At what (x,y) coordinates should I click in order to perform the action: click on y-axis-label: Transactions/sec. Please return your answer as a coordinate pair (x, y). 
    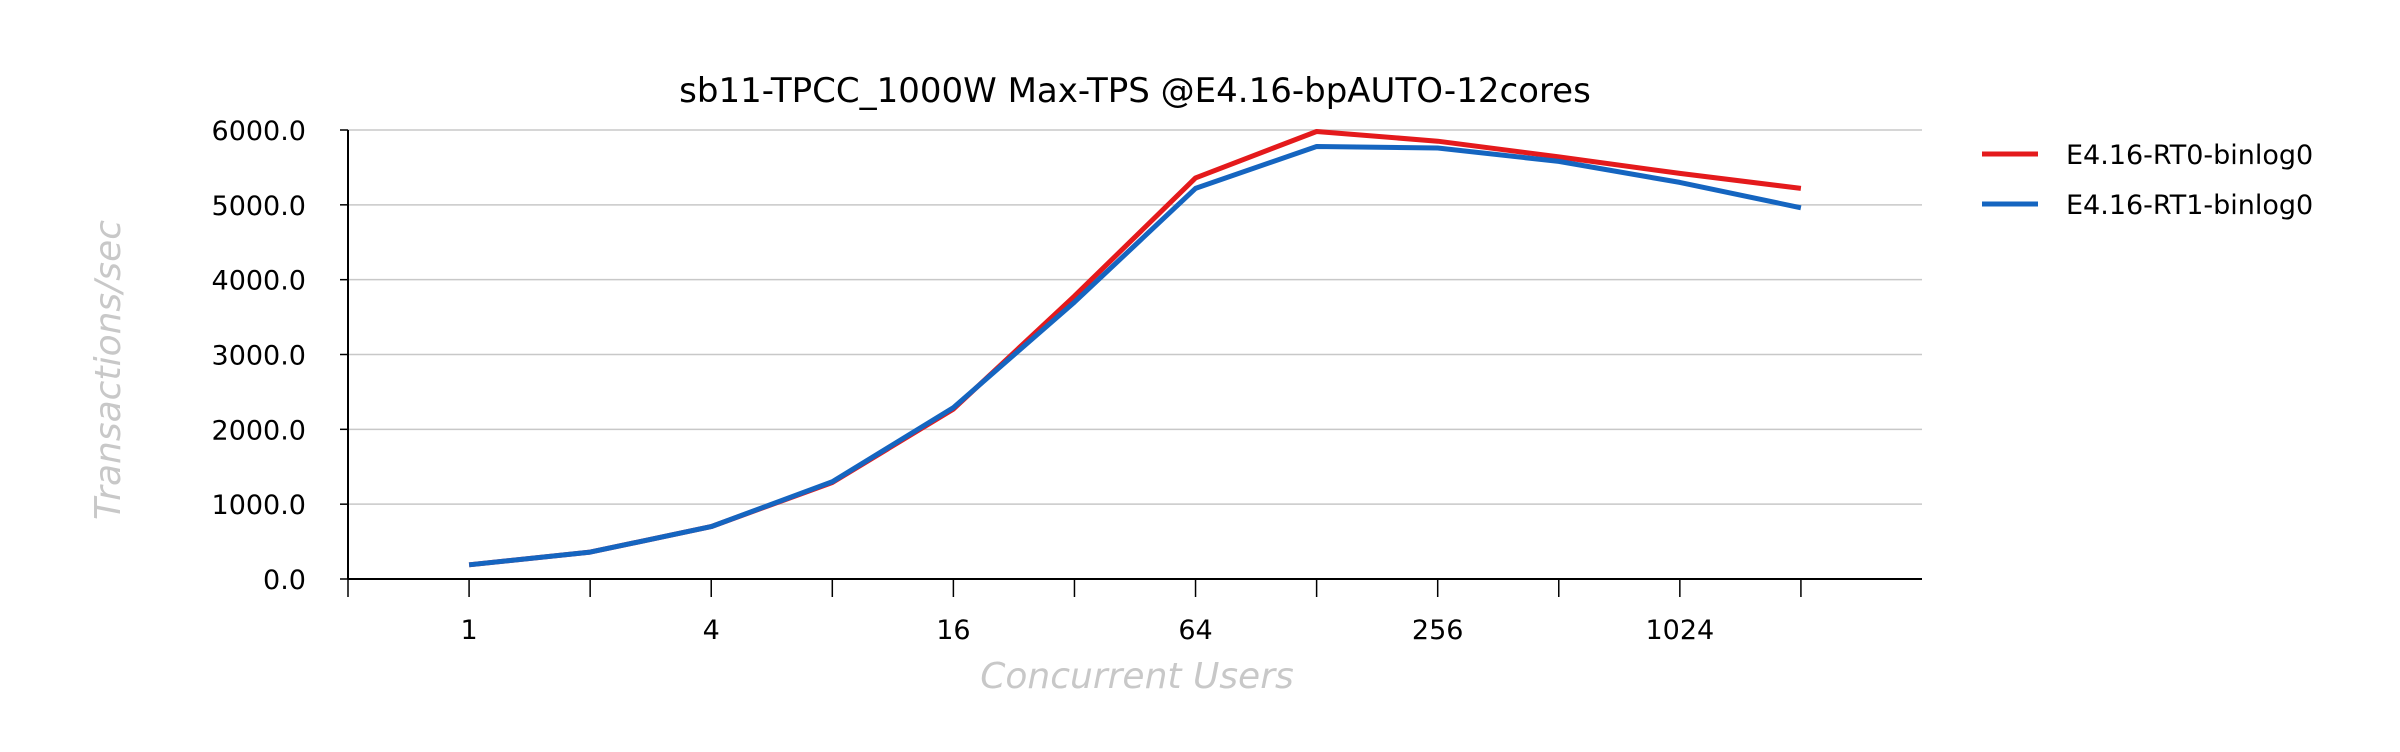
    Looking at the image, I should click on (108, 370).